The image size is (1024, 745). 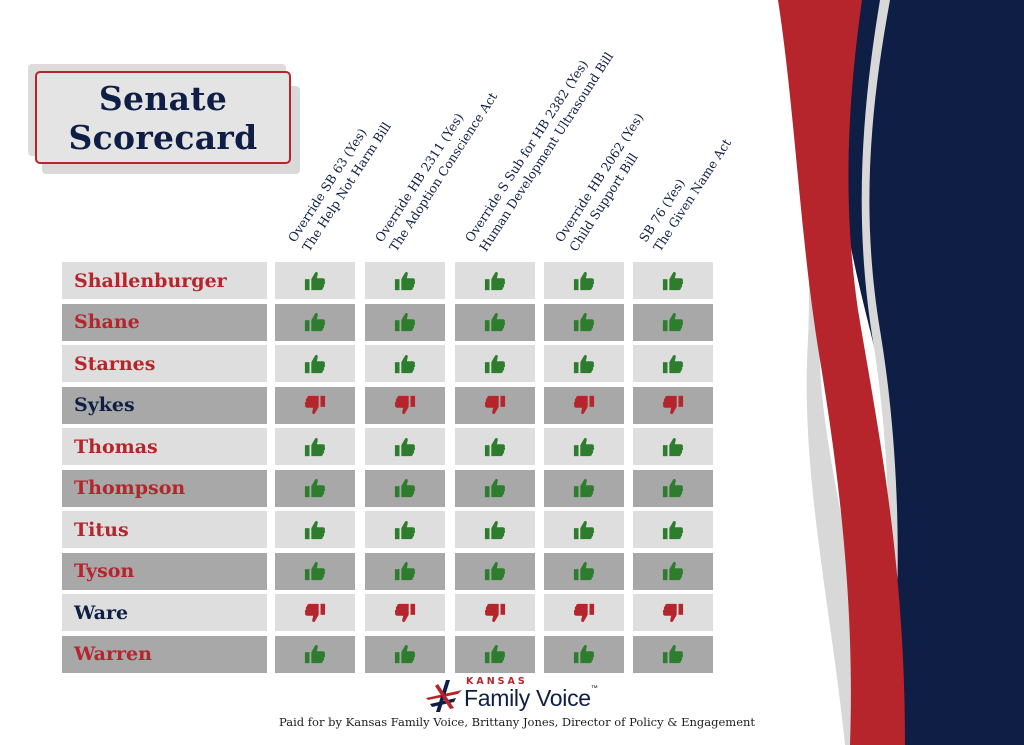 What do you see at coordinates (164, 405) in the screenshot?
I see `senator-name-cell: Sykes` at bounding box center [164, 405].